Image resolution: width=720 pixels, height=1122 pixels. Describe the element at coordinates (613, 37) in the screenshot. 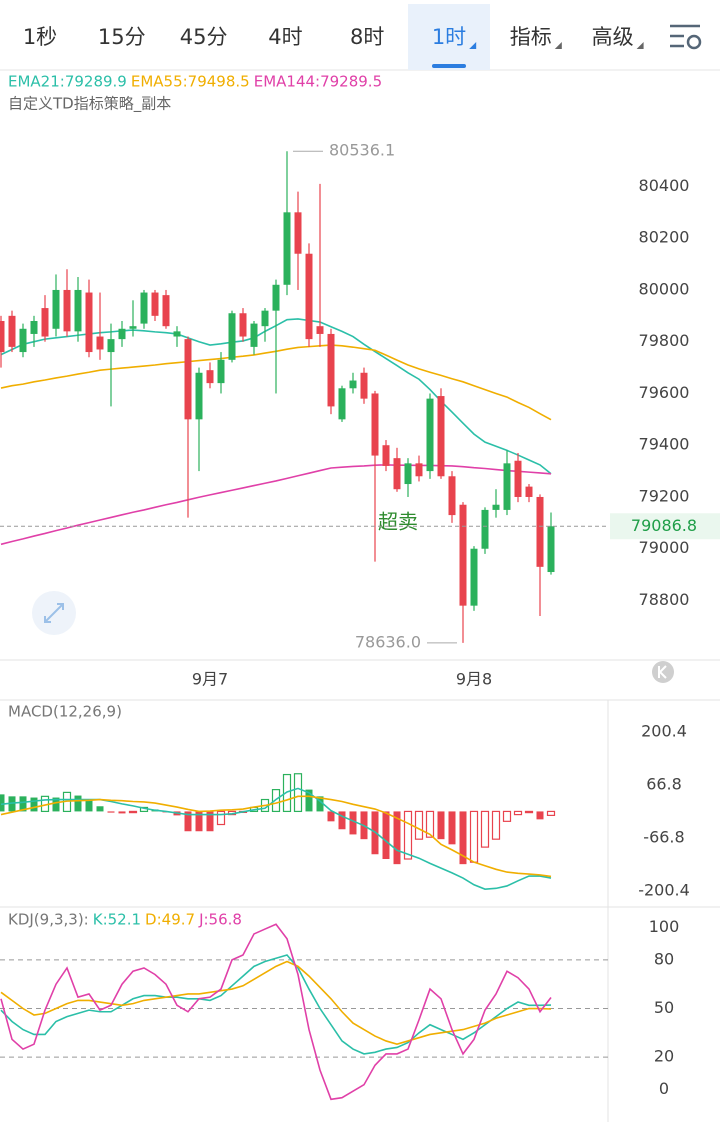

I see `tab: 高级` at that location.